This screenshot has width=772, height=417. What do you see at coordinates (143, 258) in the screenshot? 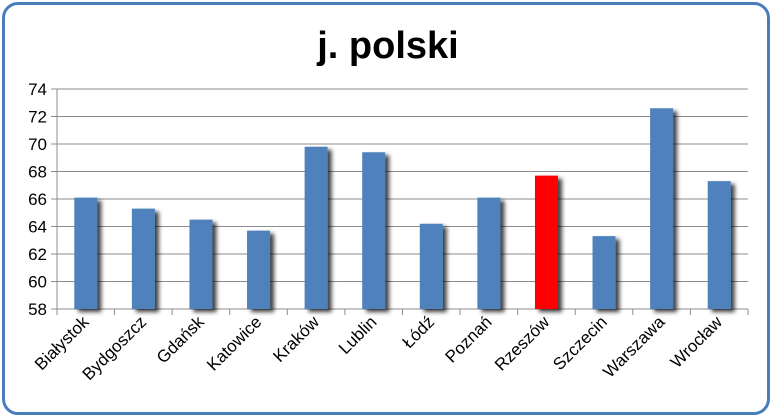
I see `bar-Bydgoszcz` at bounding box center [143, 258].